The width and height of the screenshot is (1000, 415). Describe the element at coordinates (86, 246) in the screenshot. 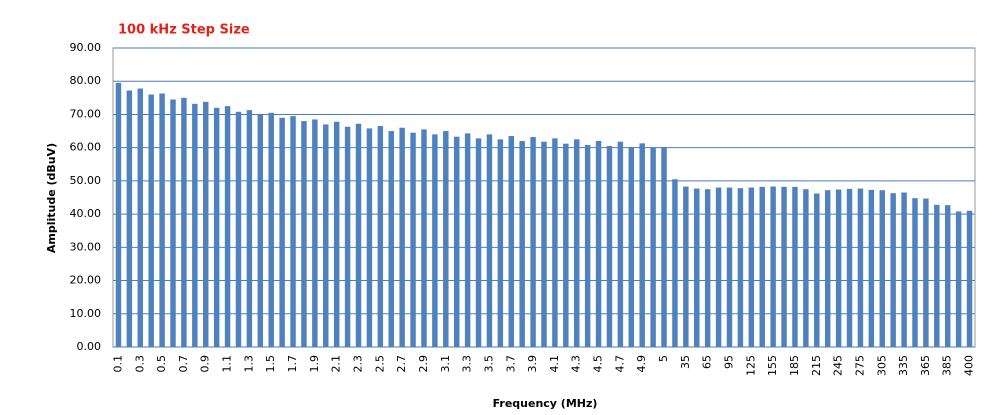

I see `y-tick-label: 30.00` at that location.